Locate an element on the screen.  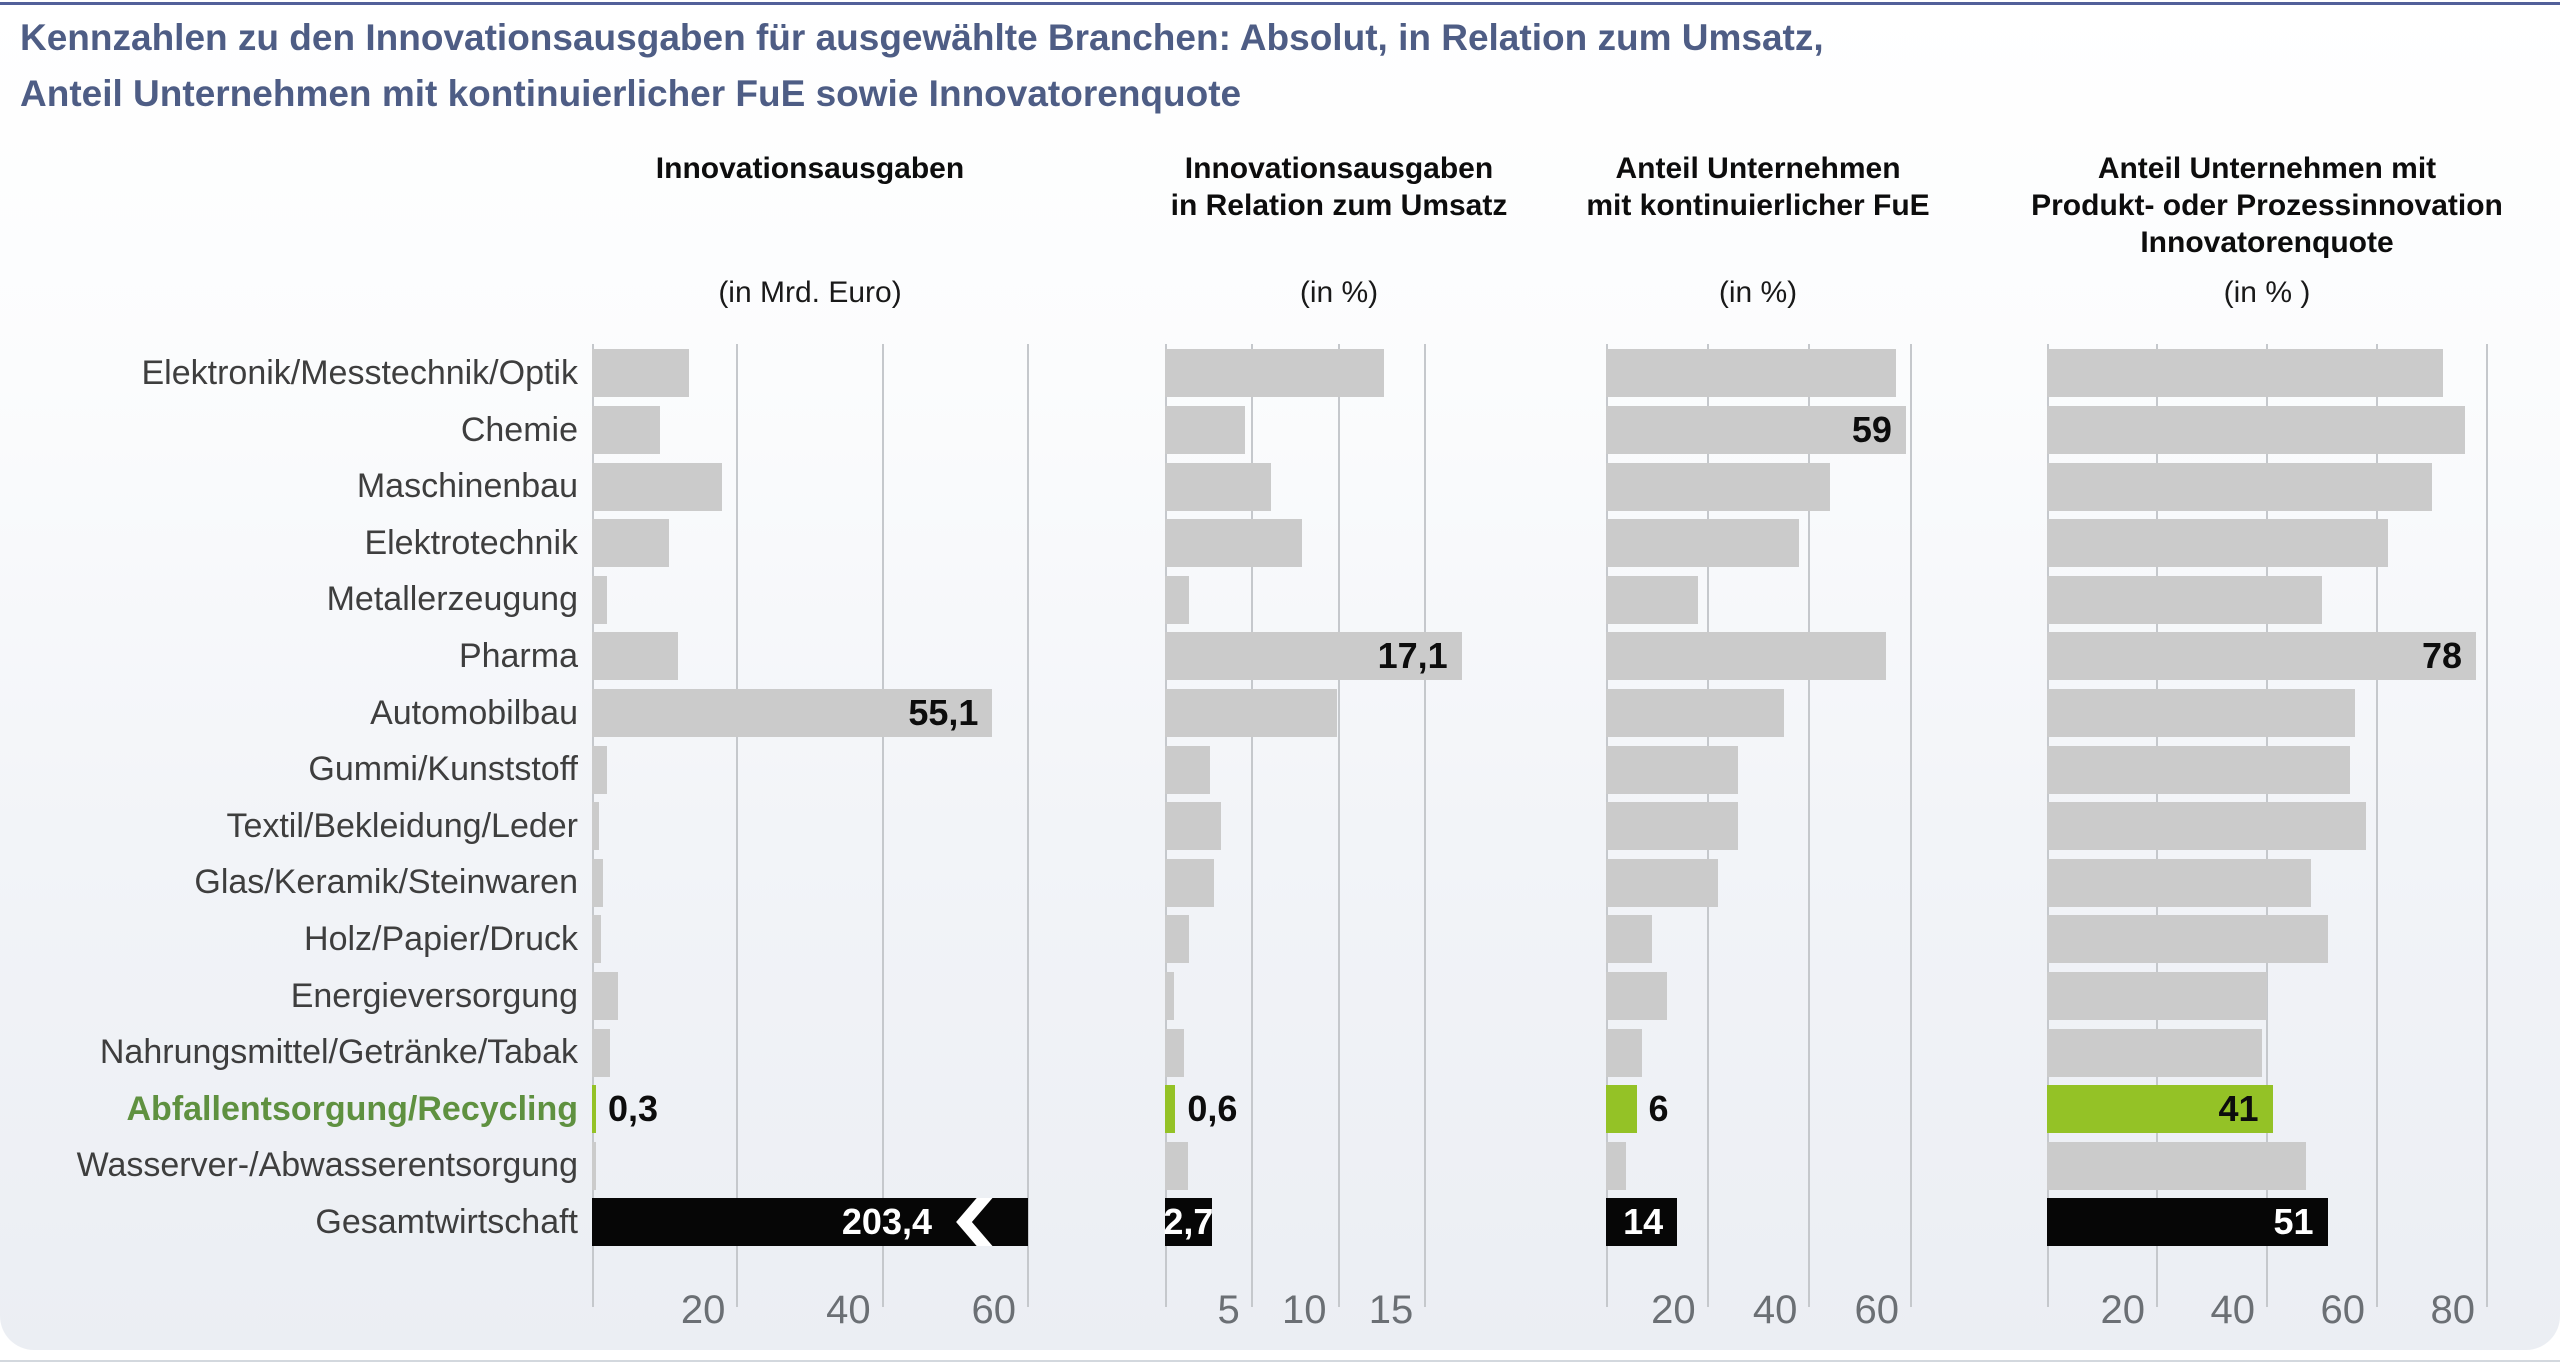
bar-value-label: 17,1 is located at coordinates (1412, 656).